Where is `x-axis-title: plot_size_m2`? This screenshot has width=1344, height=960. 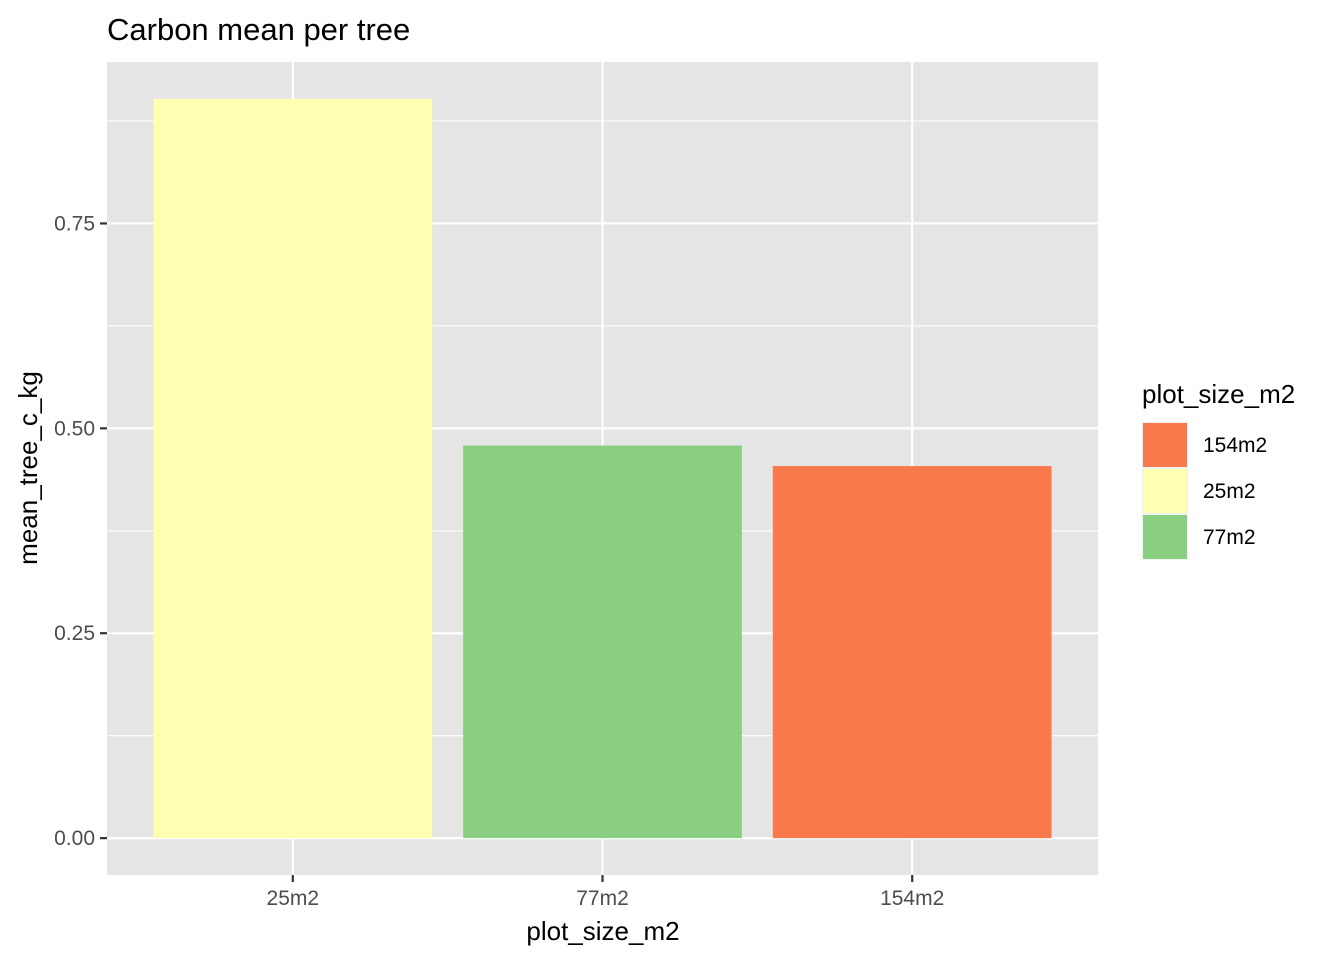
x-axis-title: plot_size_m2 is located at coordinates (602, 931).